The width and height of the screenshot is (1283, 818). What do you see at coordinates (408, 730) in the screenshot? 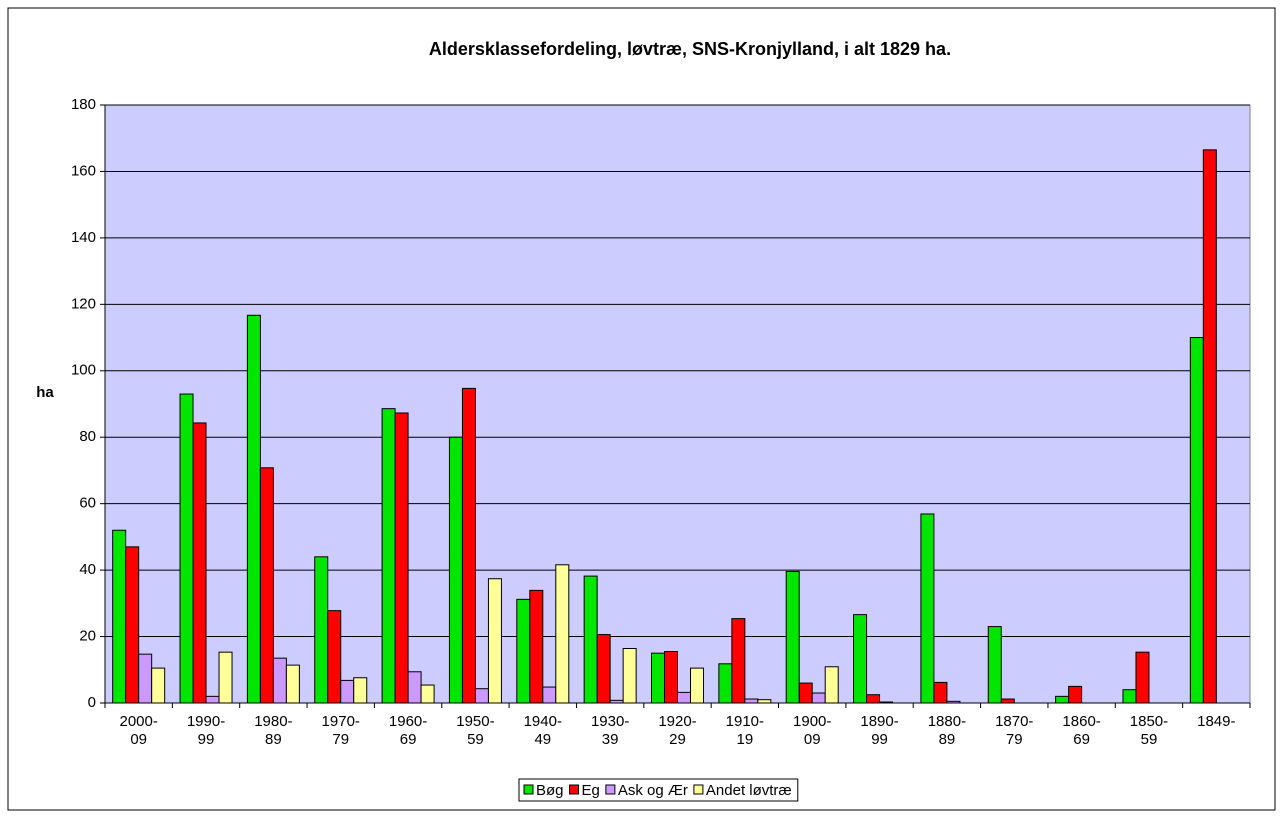
I see `x-tick-label: 1960- 69` at bounding box center [408, 730].